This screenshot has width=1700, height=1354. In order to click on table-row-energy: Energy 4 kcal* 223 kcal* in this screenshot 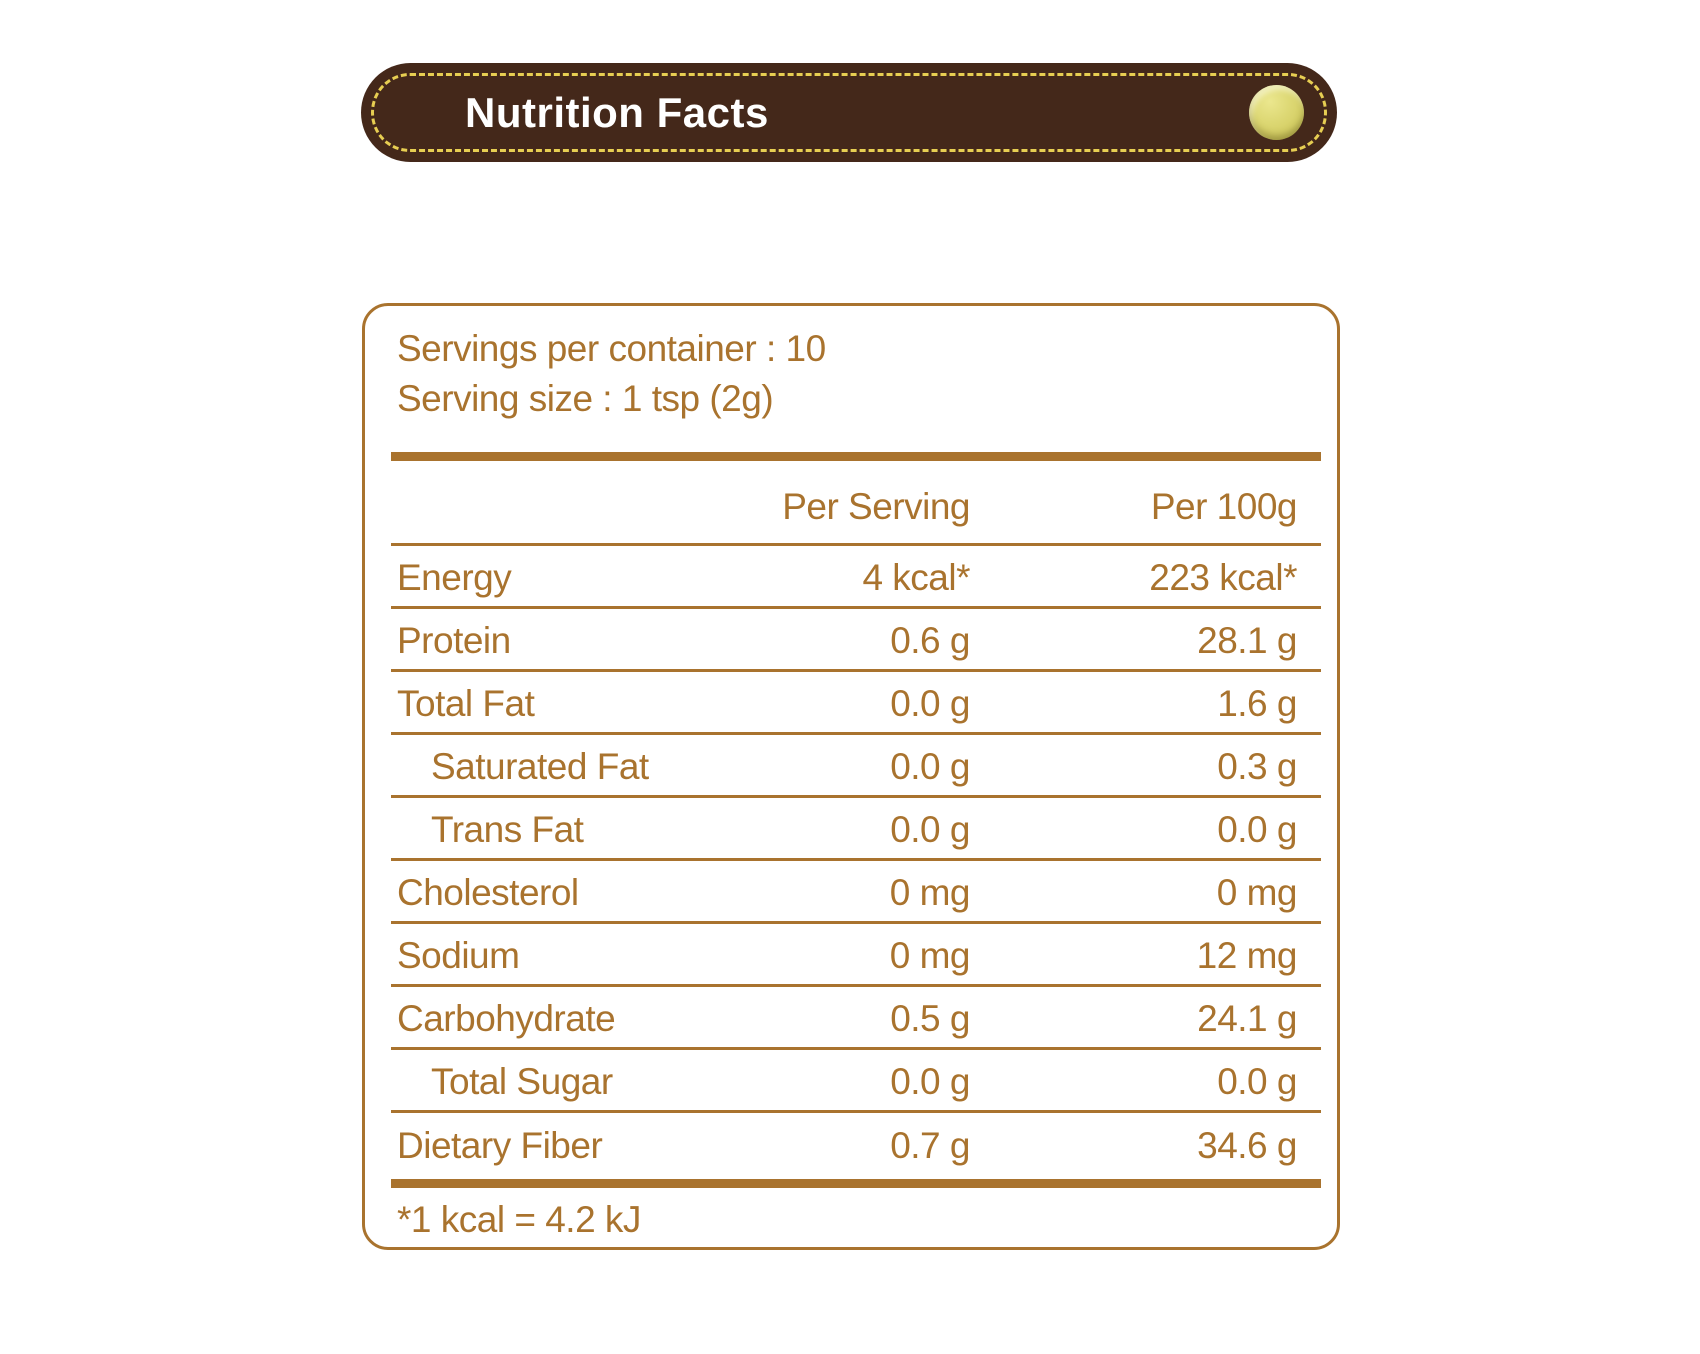, I will do `click(851, 577)`.